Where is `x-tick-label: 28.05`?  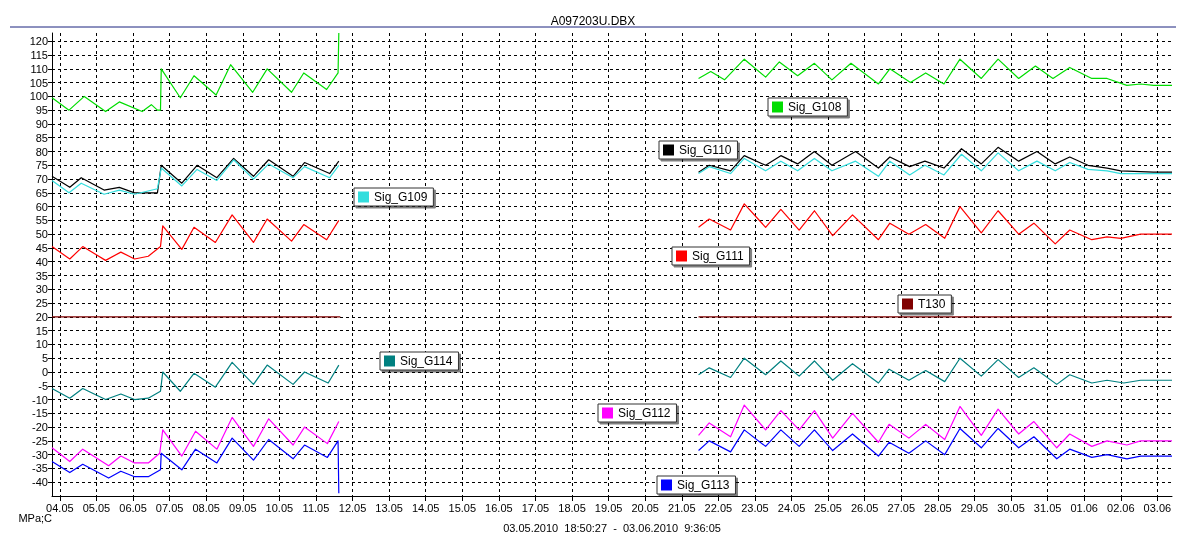 x-tick-label: 28.05 is located at coordinates (938, 507).